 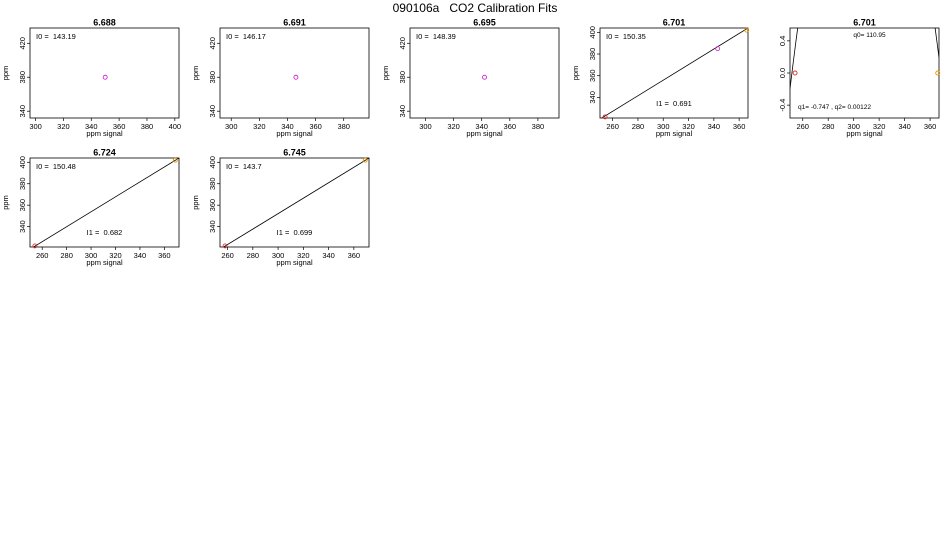 I want to click on y-tick-label: 0.0, so click(x=782, y=73).